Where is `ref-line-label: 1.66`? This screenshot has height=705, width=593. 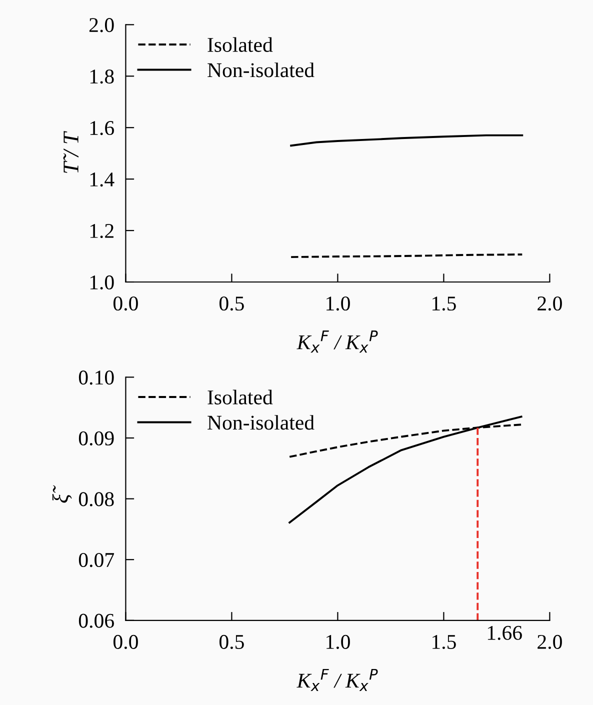
ref-line-label: 1.66 is located at coordinates (505, 633).